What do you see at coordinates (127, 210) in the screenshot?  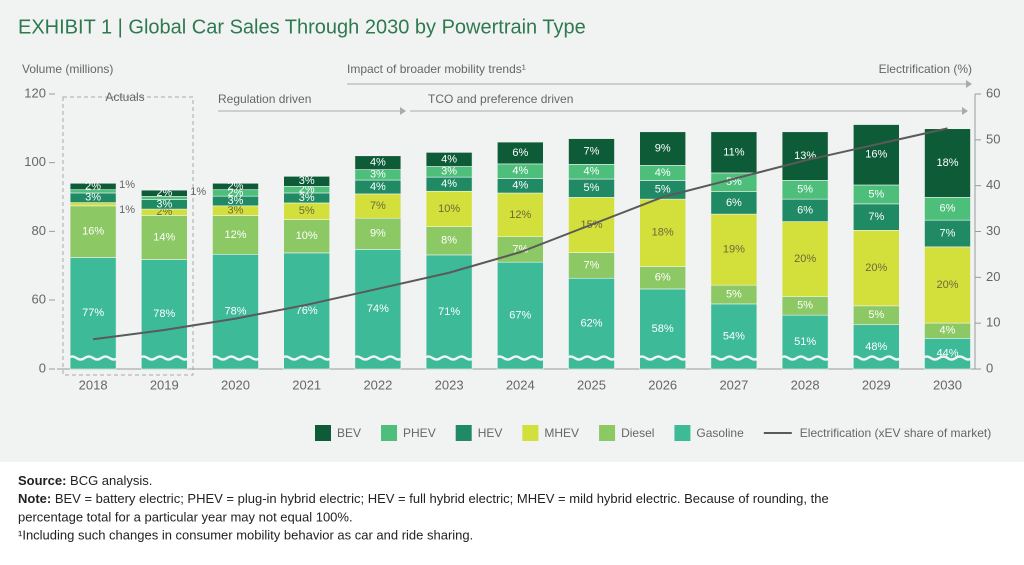 I see `data-label: 1%` at bounding box center [127, 210].